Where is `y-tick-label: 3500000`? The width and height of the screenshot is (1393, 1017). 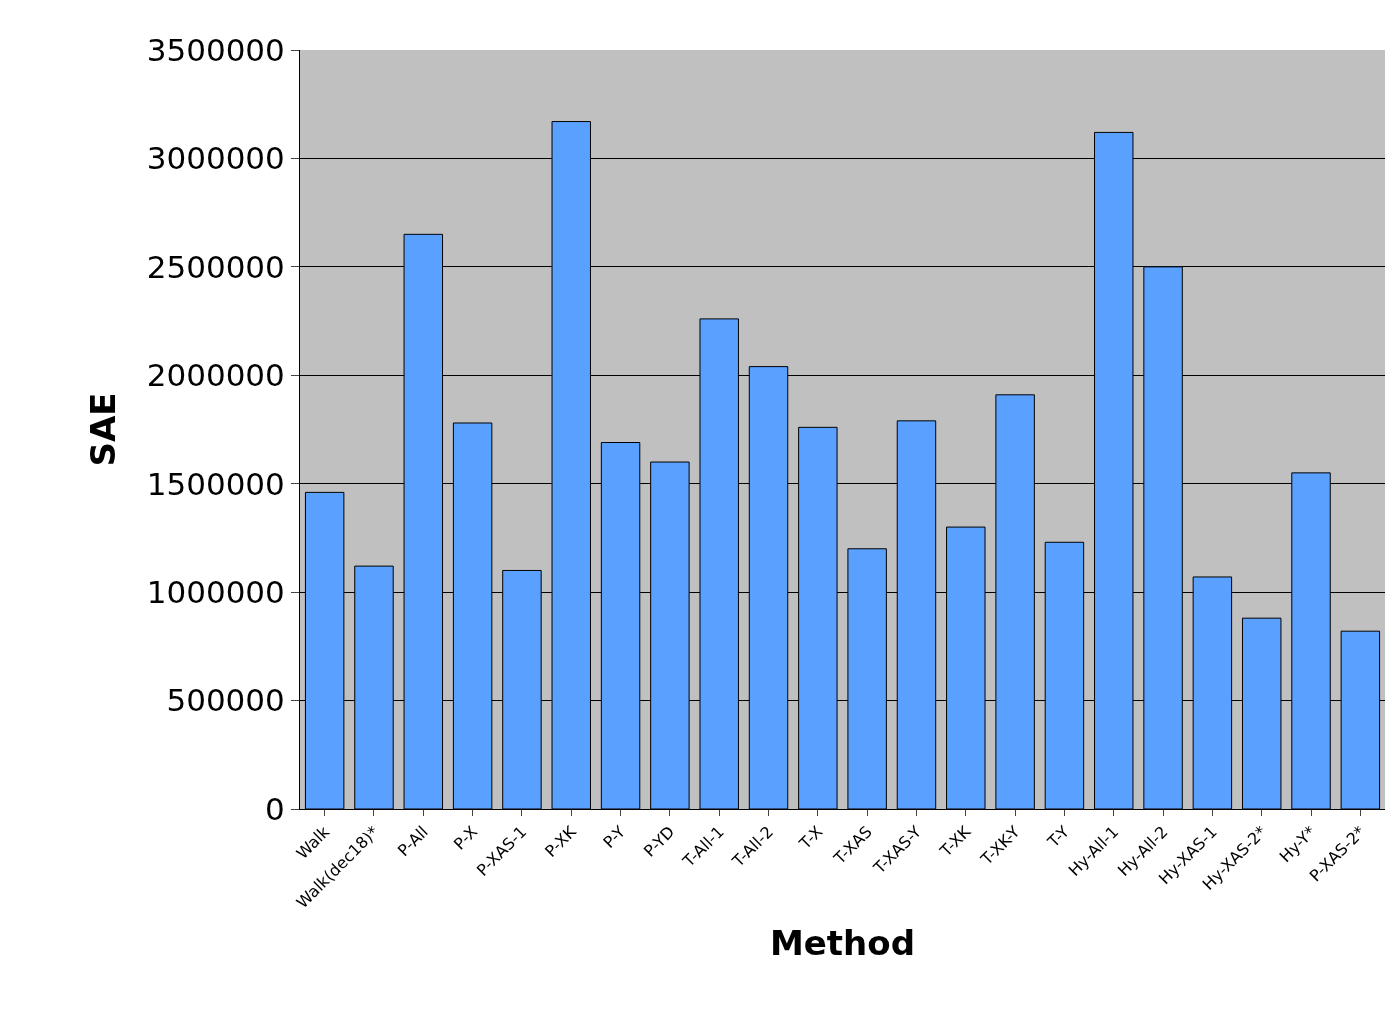 y-tick-label: 3500000 is located at coordinates (215, 49).